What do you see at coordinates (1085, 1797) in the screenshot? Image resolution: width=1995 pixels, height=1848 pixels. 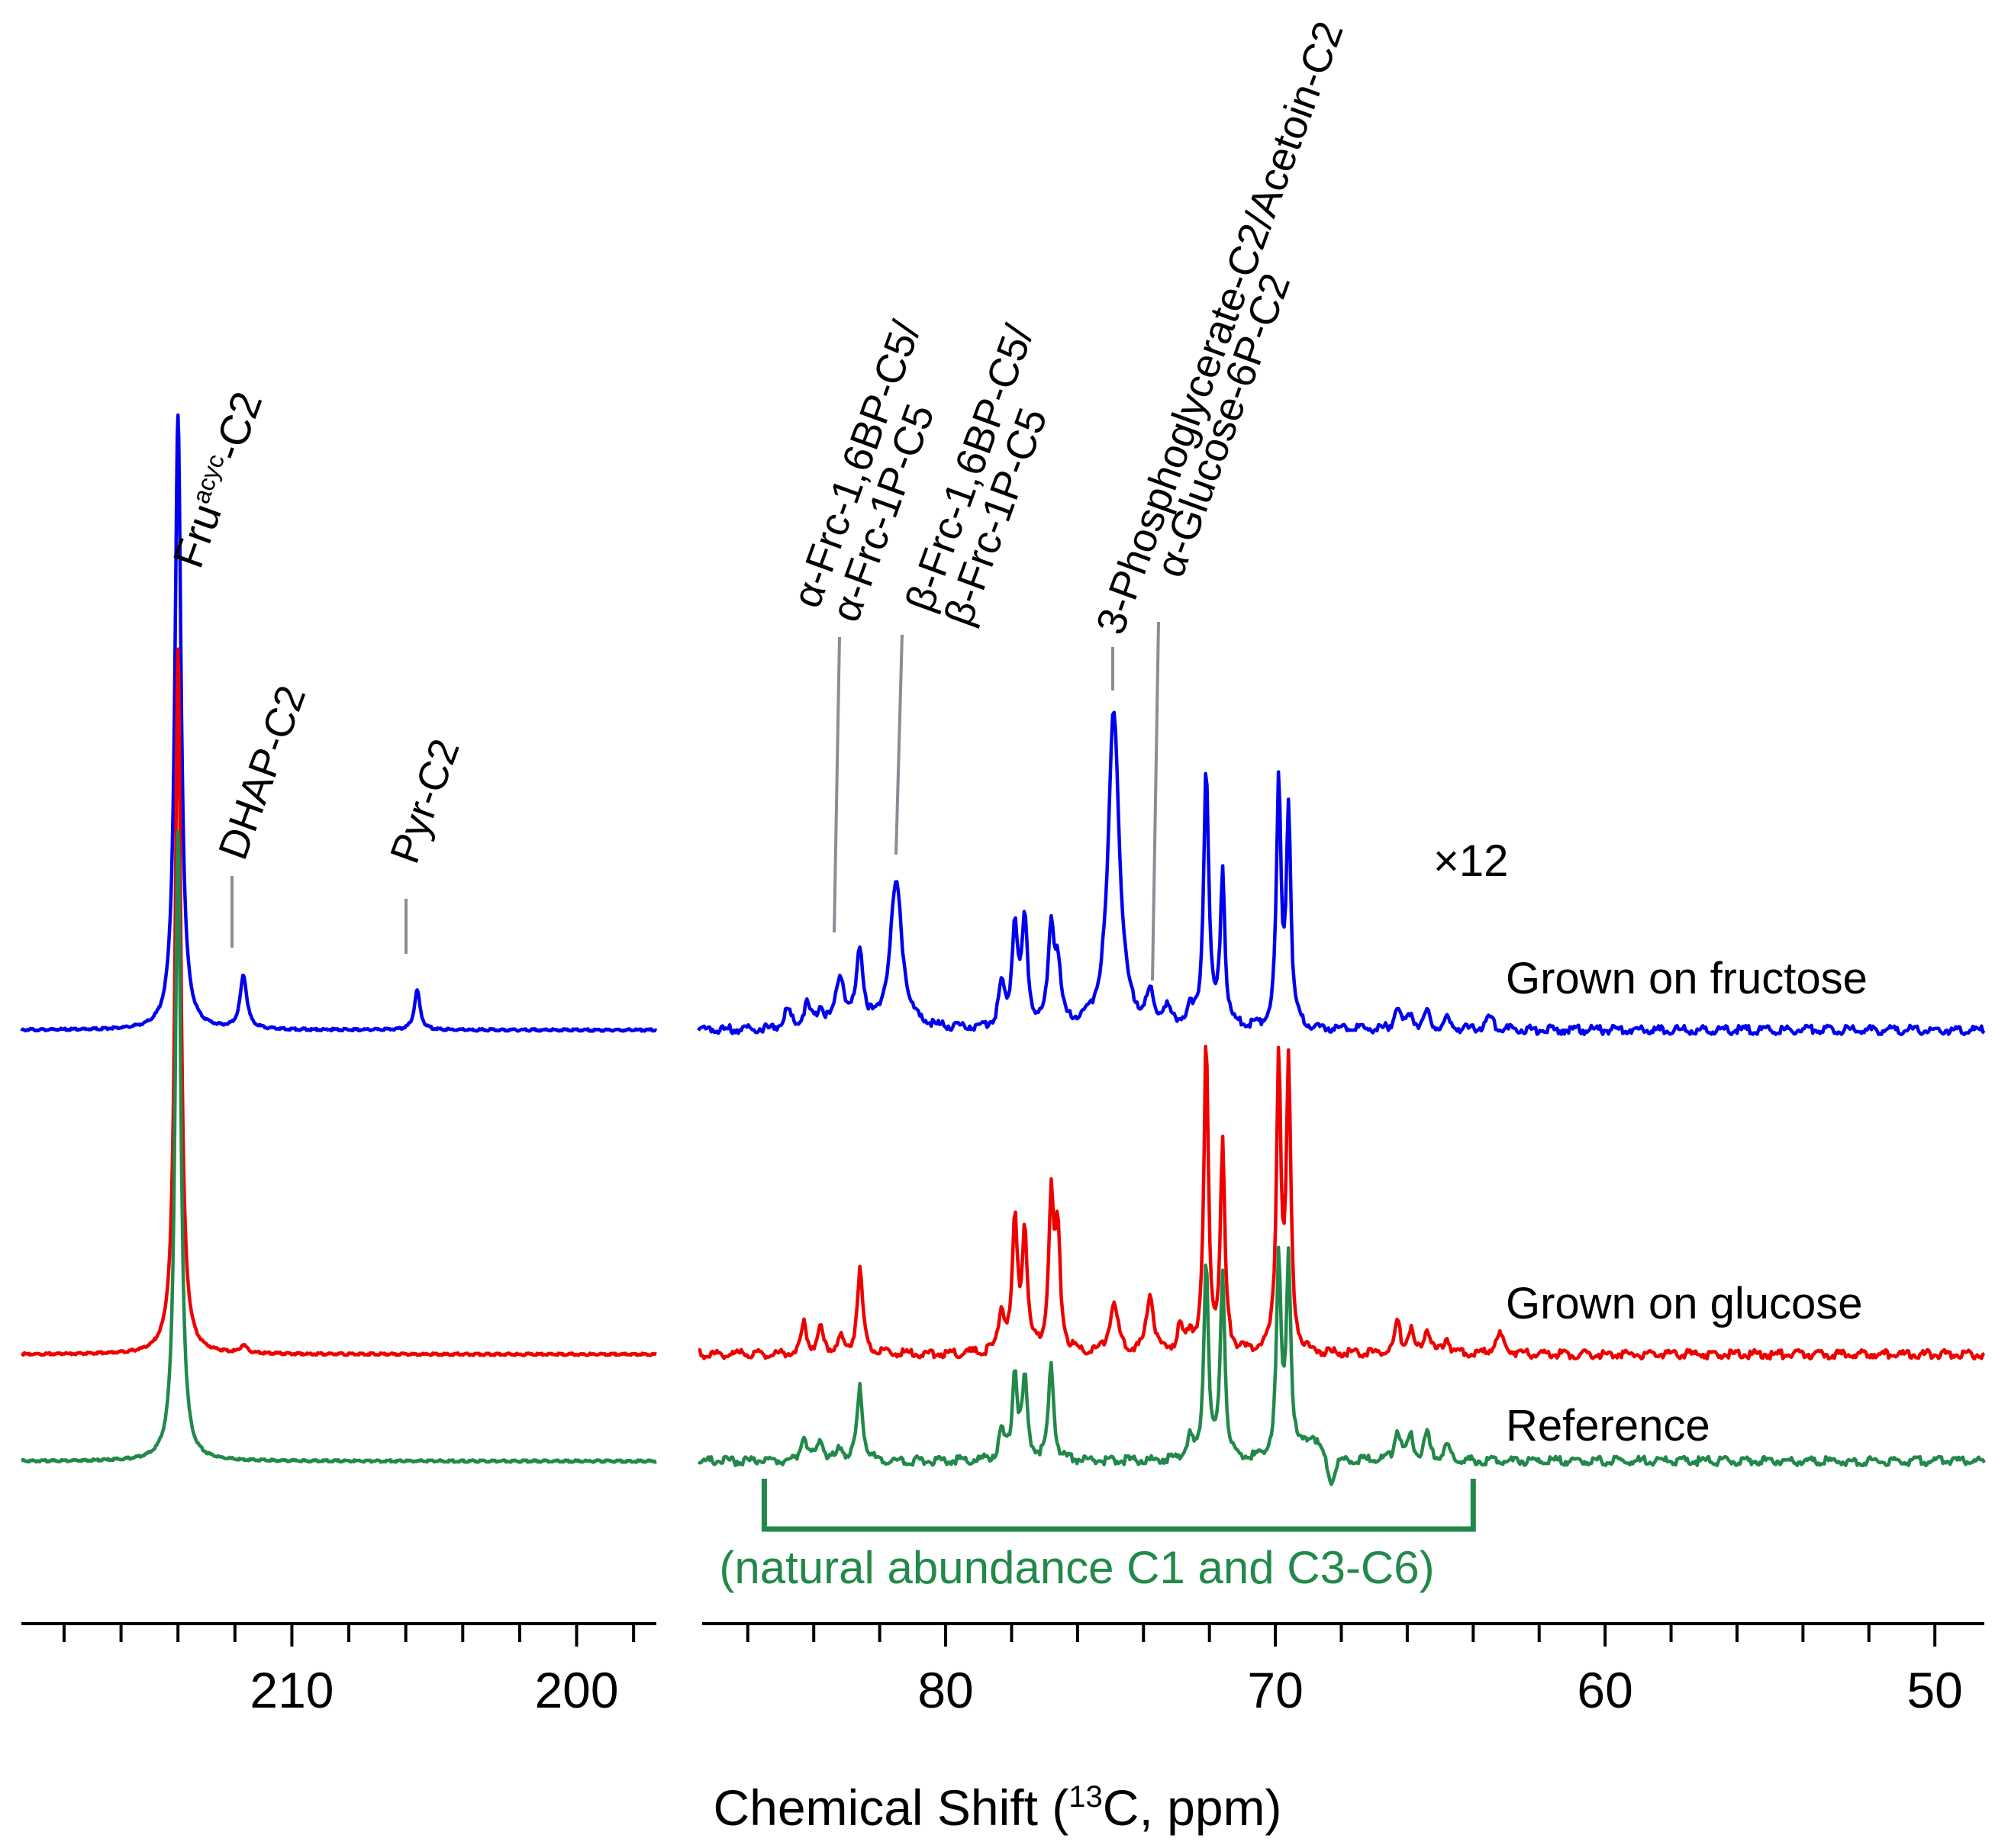 I see `x-axis-title-superscript: 13` at bounding box center [1085, 1797].